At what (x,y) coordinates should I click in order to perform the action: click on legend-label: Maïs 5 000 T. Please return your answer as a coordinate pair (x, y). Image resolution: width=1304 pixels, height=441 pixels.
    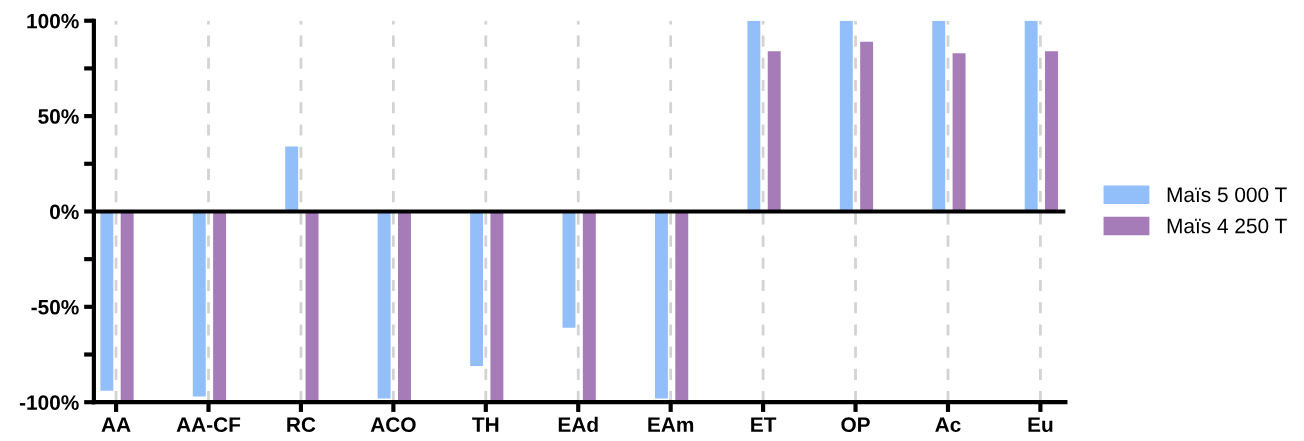
    Looking at the image, I should click on (1227, 195).